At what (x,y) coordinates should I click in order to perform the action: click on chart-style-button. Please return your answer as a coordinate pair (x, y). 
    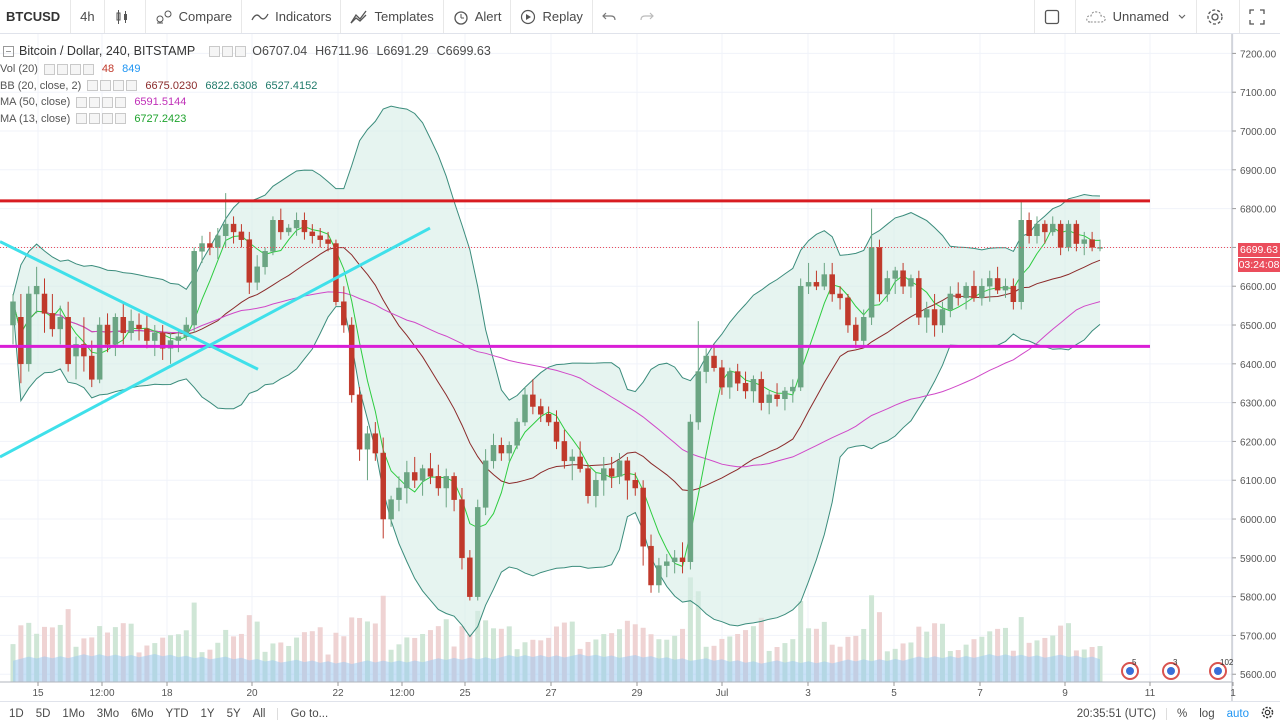
    Looking at the image, I should click on (125, 16).